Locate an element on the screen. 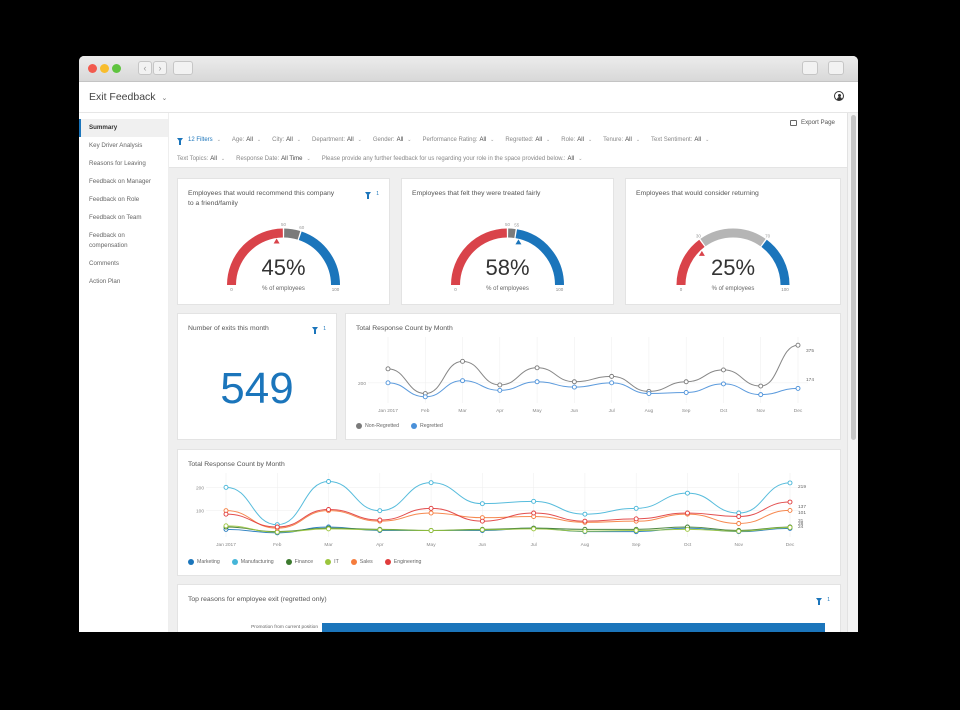 This screenshot has width=960, height=710. filter-regretted: Regretted: All ⌄ is located at coordinates (527, 140).